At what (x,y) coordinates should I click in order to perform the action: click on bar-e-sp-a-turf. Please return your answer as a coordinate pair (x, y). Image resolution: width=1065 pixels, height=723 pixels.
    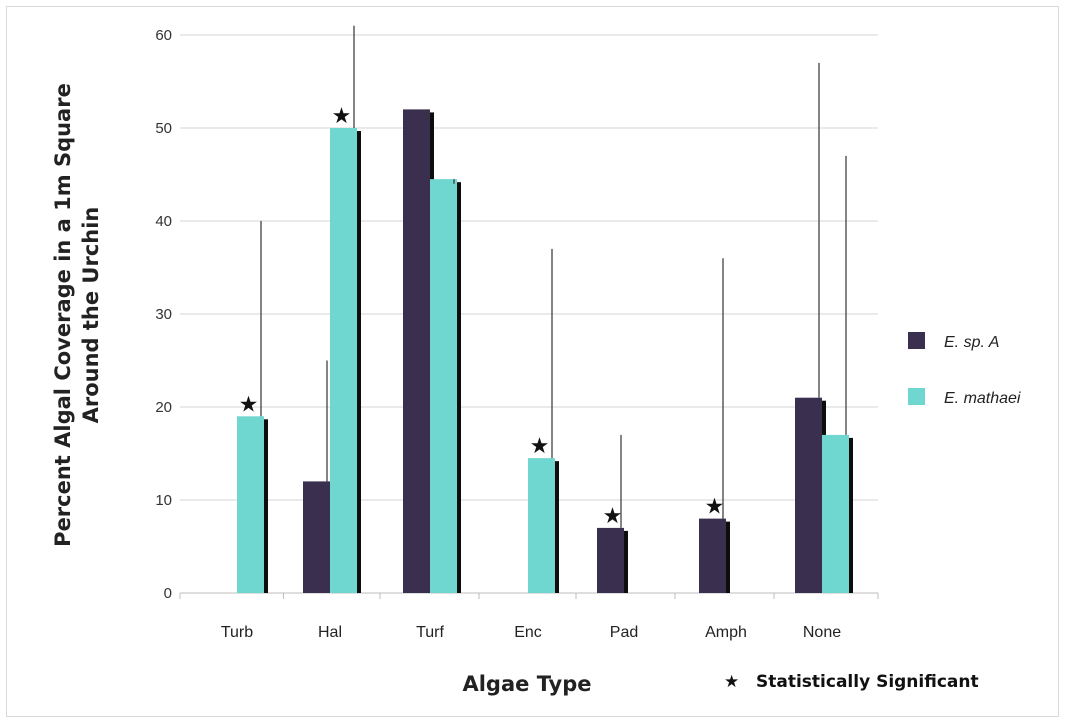
    Looking at the image, I should click on (416, 351).